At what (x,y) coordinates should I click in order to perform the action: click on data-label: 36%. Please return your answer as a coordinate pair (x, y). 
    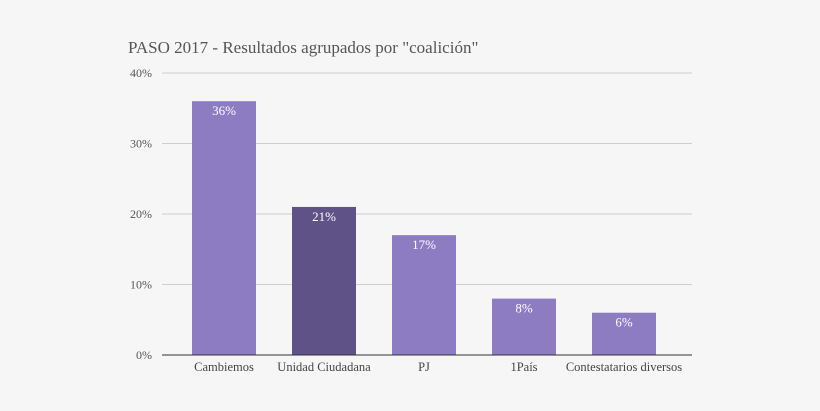
    Looking at the image, I should click on (224, 110).